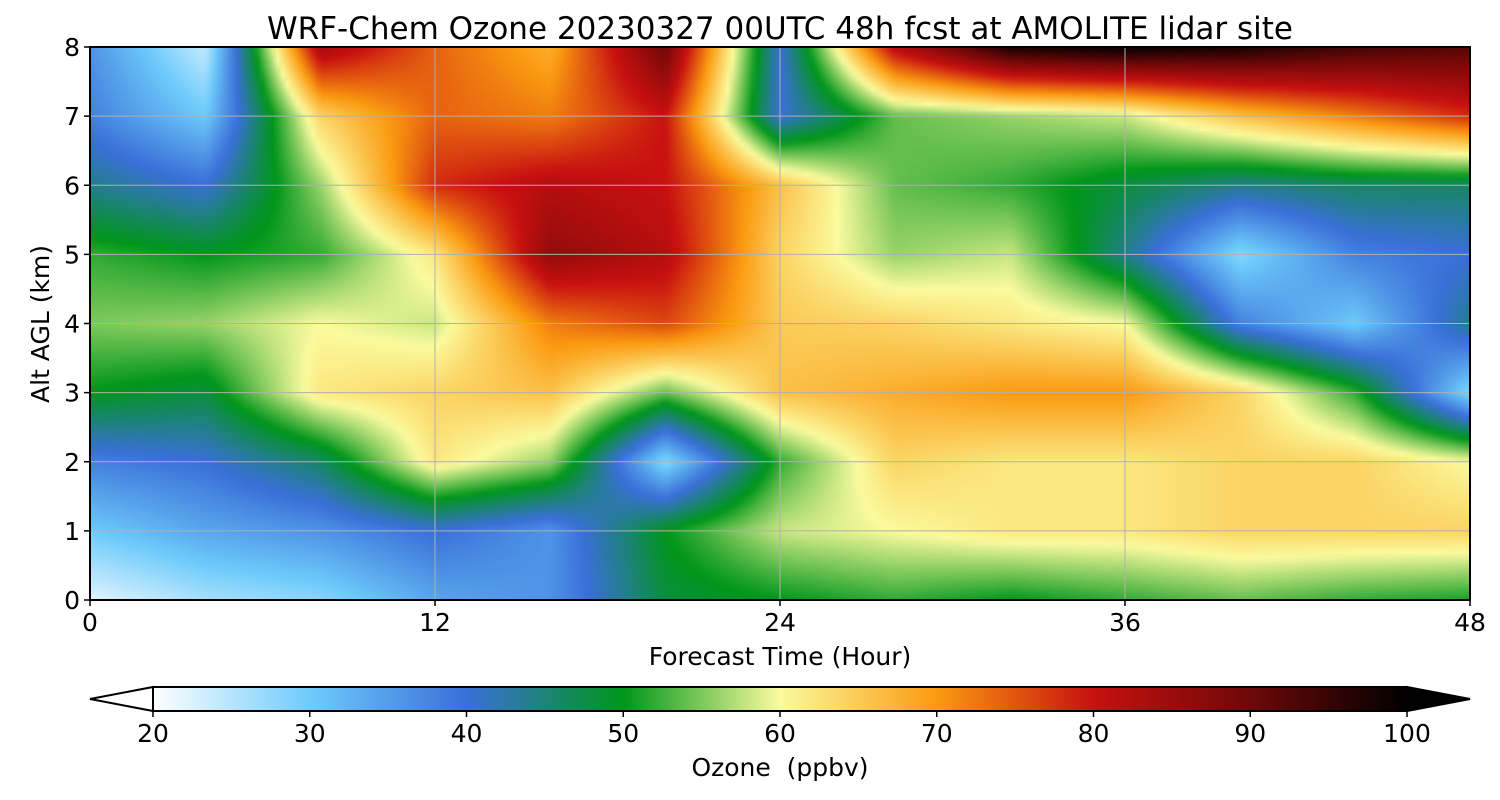 The height and width of the screenshot is (800, 1500). I want to click on colorbar-tick-label: 70, so click(937, 733).